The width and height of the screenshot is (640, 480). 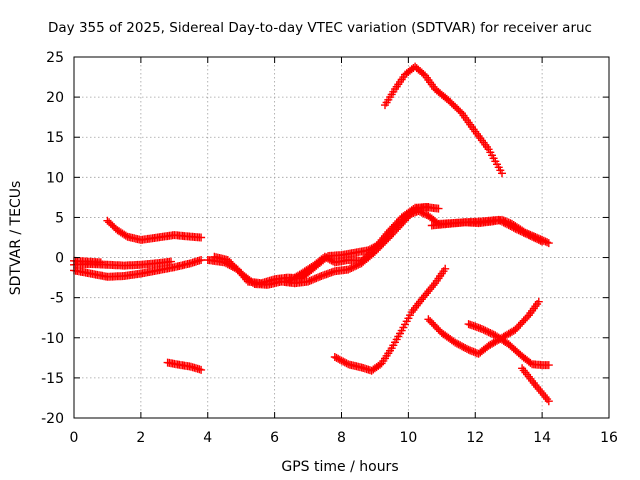 I want to click on y-axis-label: SDTVAR / TECUs, so click(x=16, y=238).